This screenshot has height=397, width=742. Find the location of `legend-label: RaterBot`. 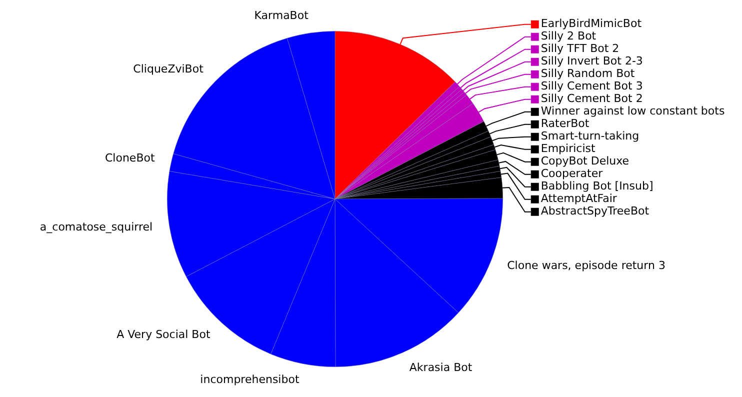

legend-label: RaterBot is located at coordinates (565, 123).